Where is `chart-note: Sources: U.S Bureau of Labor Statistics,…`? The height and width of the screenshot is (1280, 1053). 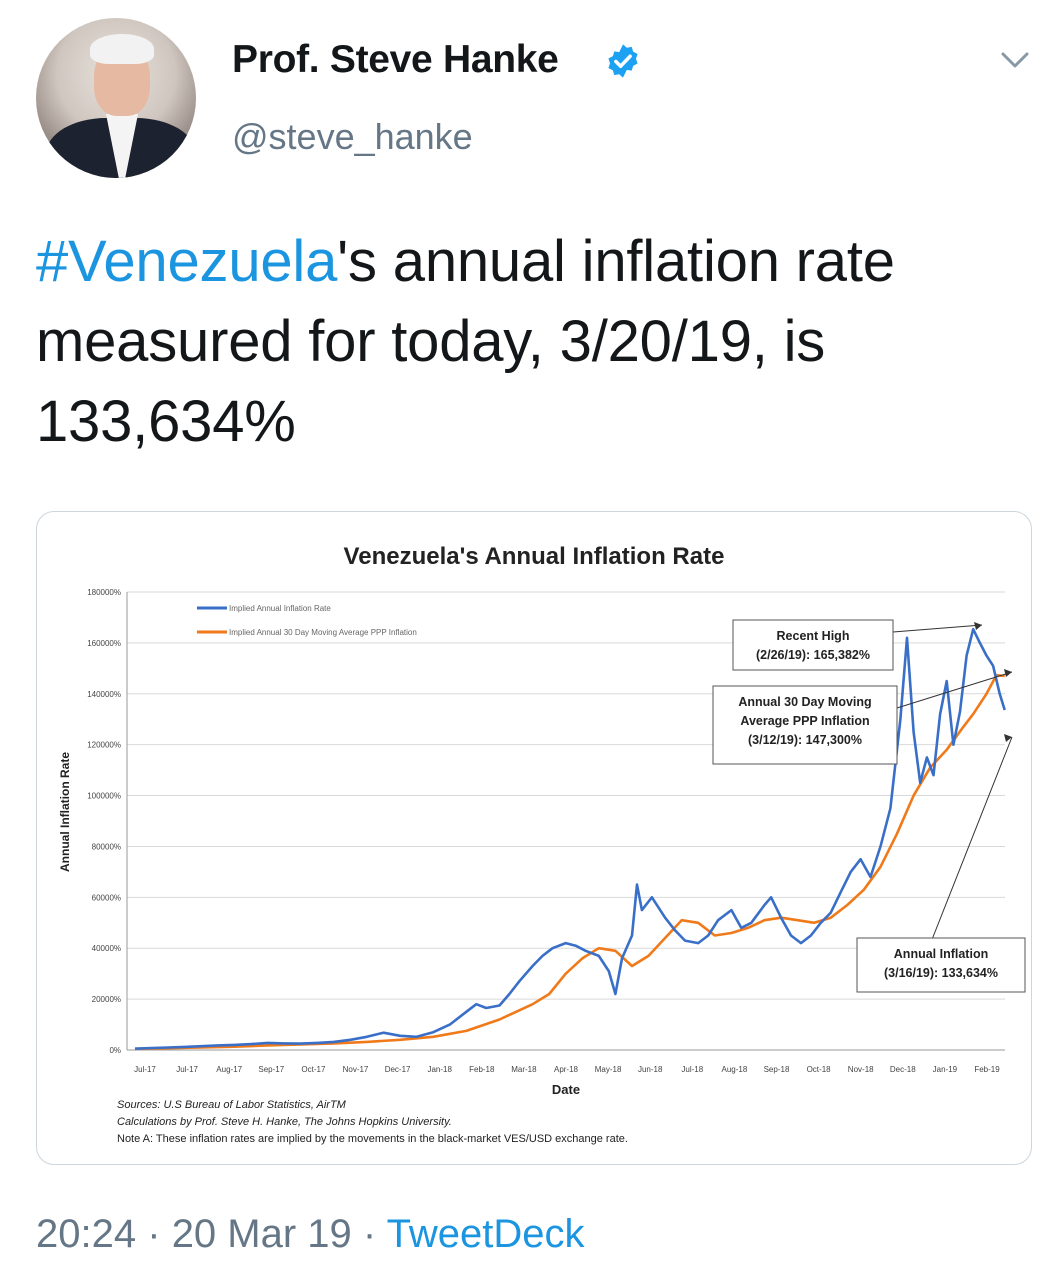 chart-note: Sources: U.S Bureau of Labor Statistics,… is located at coordinates (232, 1105).